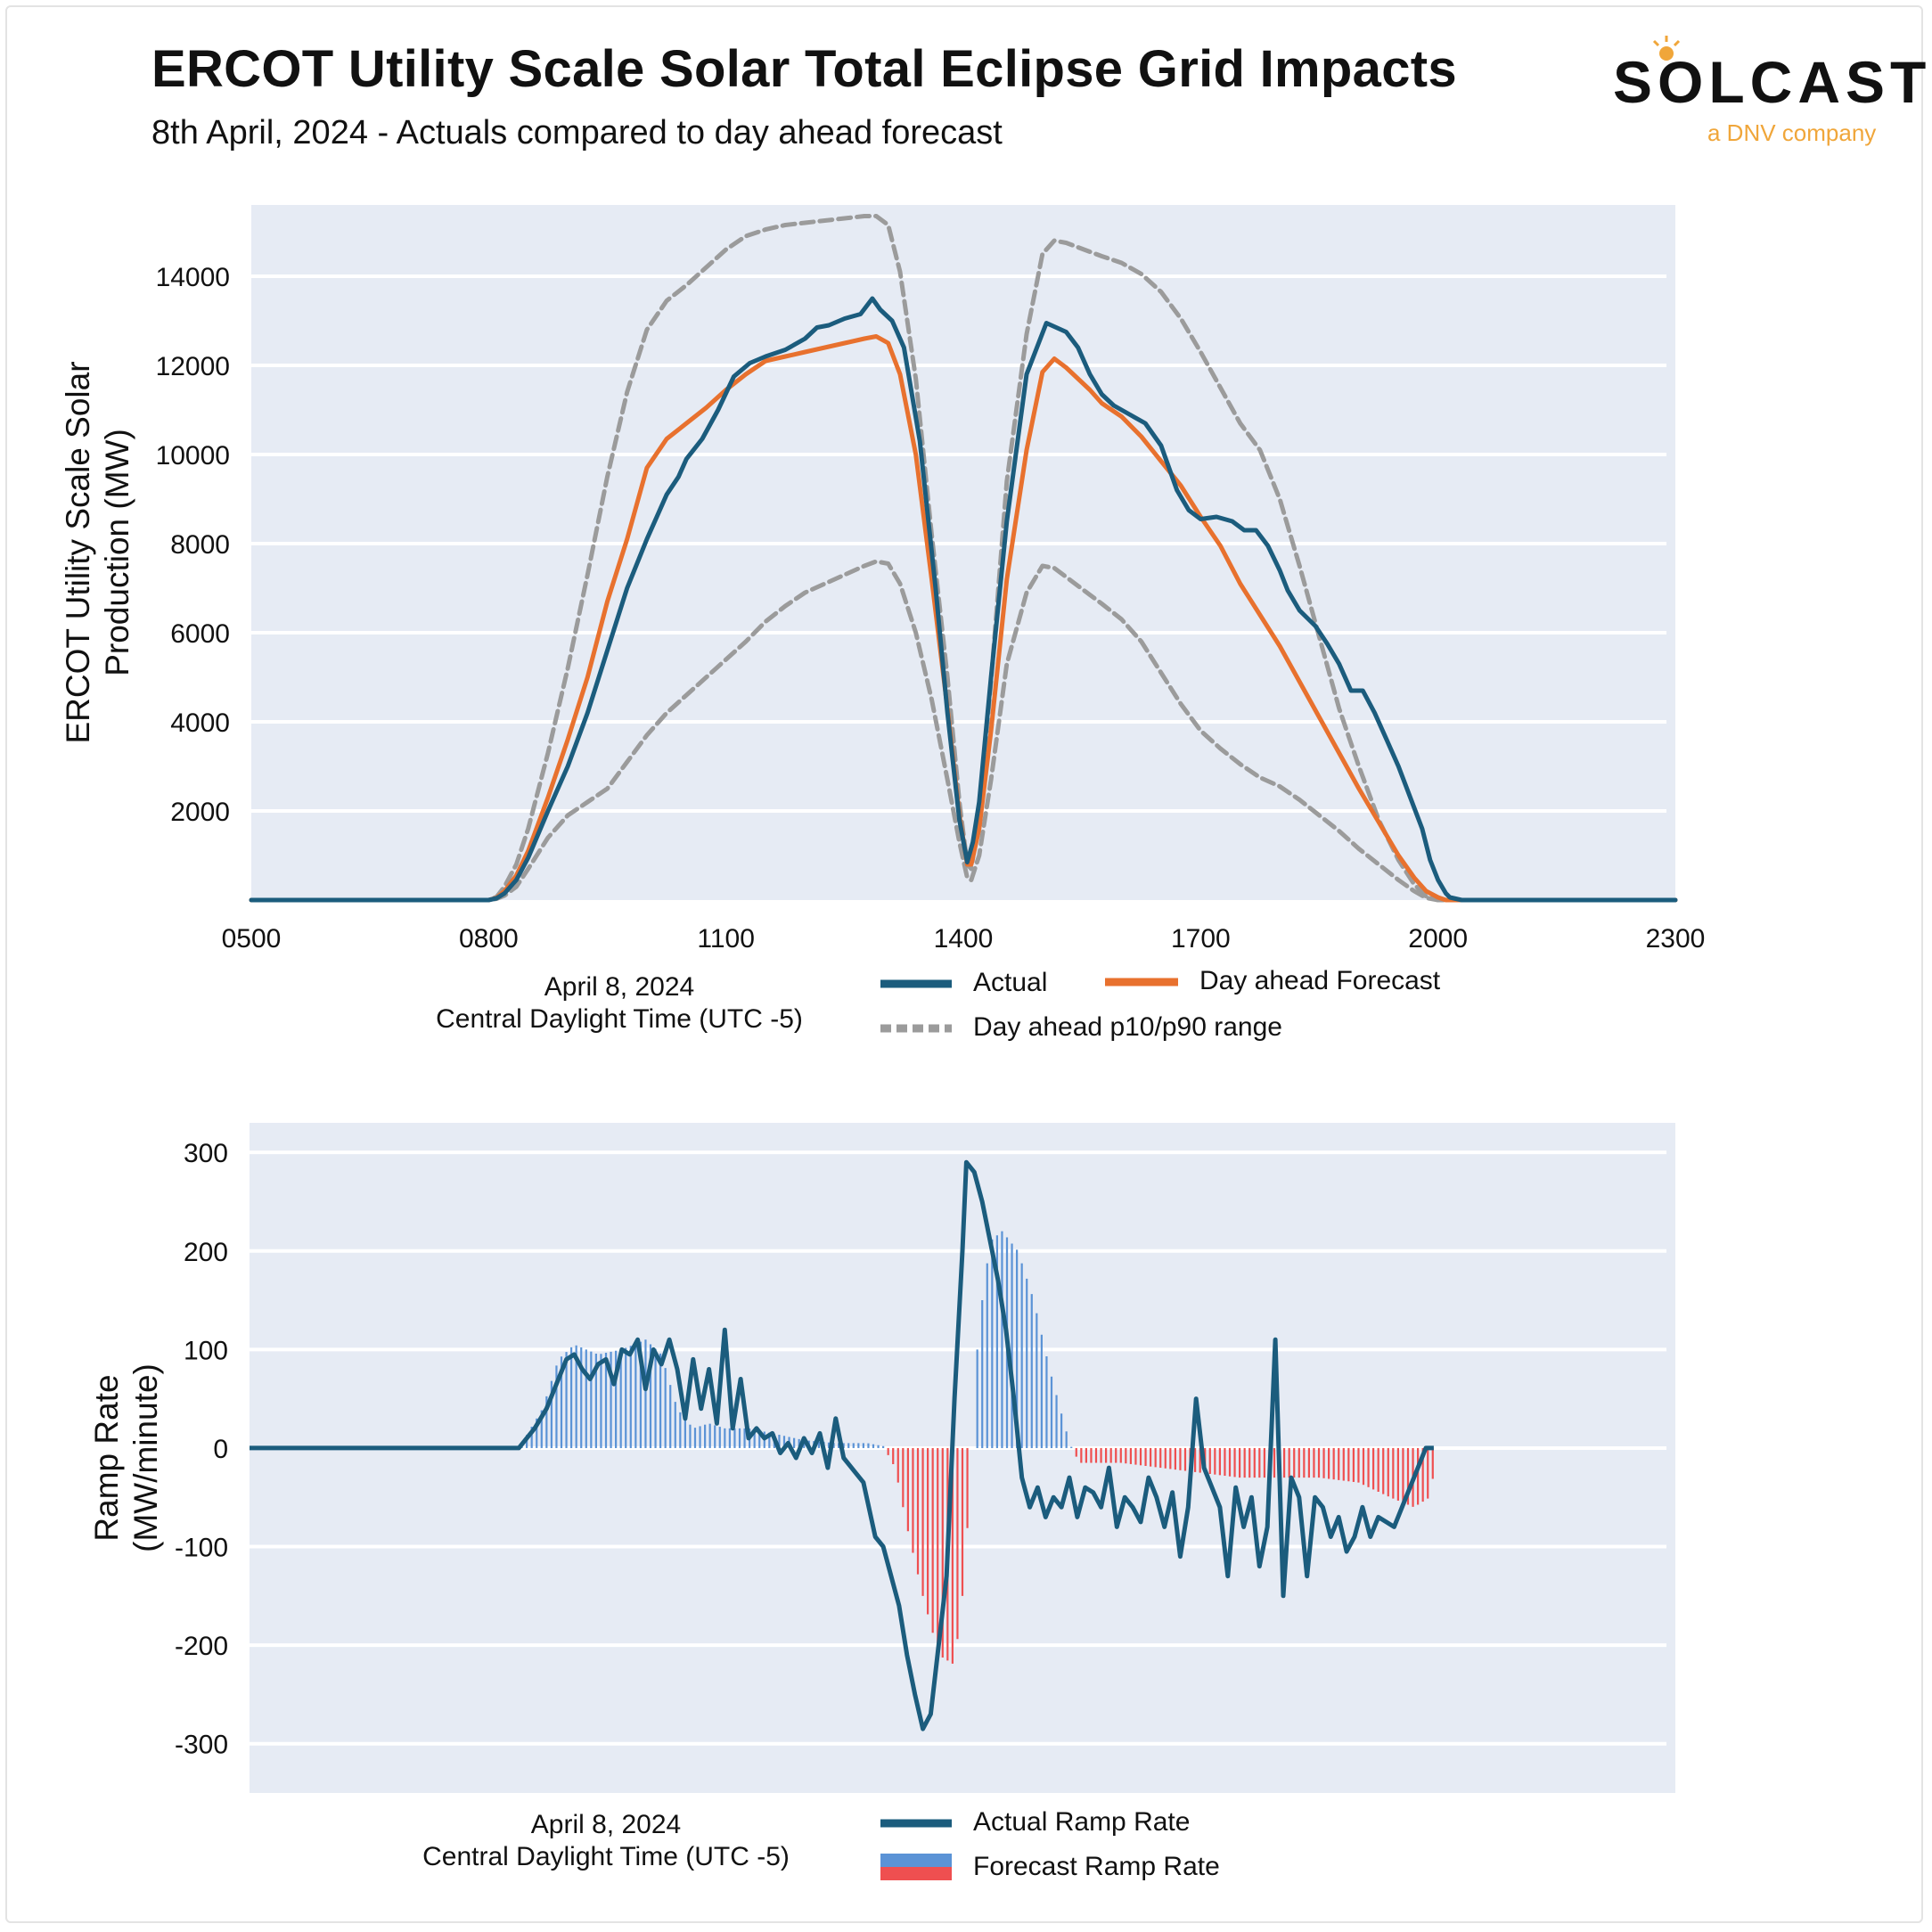 The width and height of the screenshot is (1932, 1932). I want to click on chart2-date-label: April 8, 2024, so click(606, 1824).